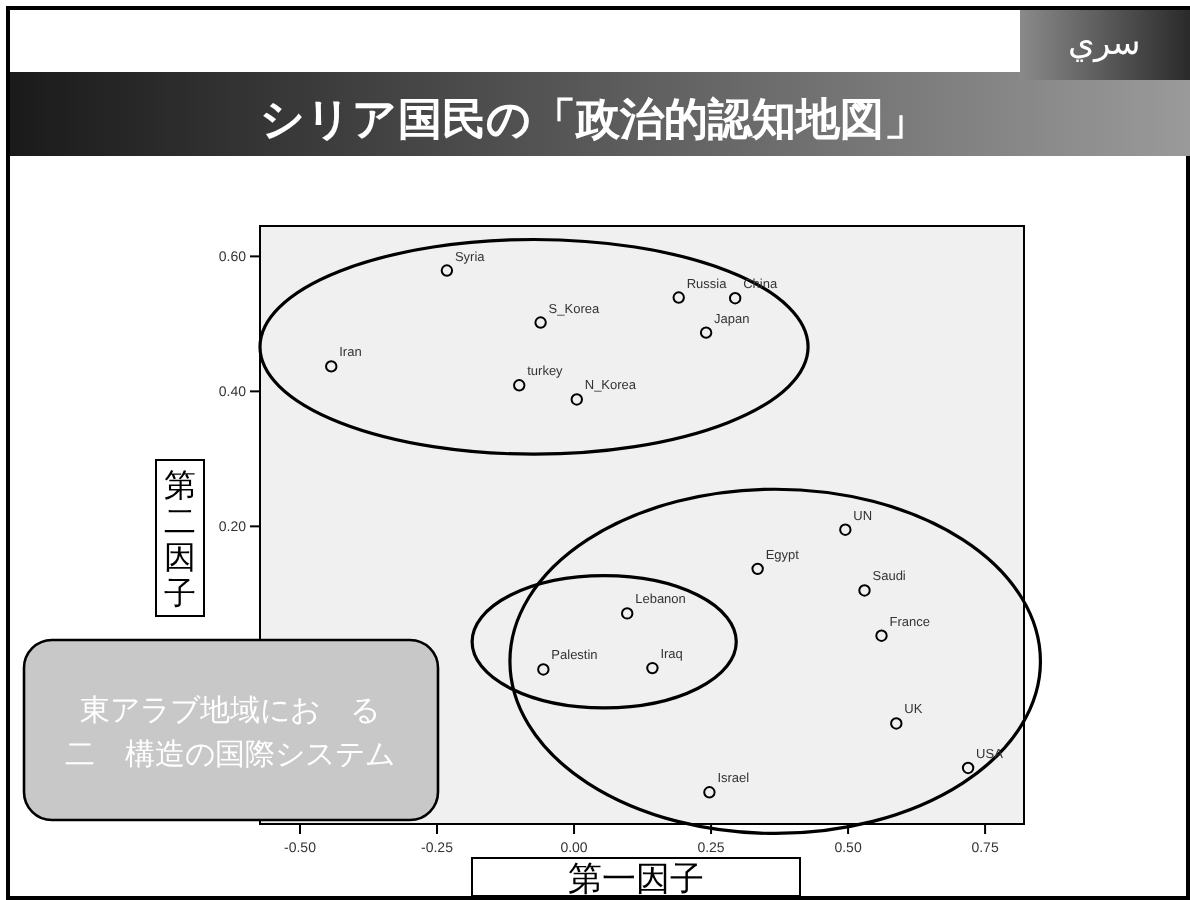  Describe the element at coordinates (636, 879) in the screenshot. I see `x-axis-title: 第一因子` at that location.